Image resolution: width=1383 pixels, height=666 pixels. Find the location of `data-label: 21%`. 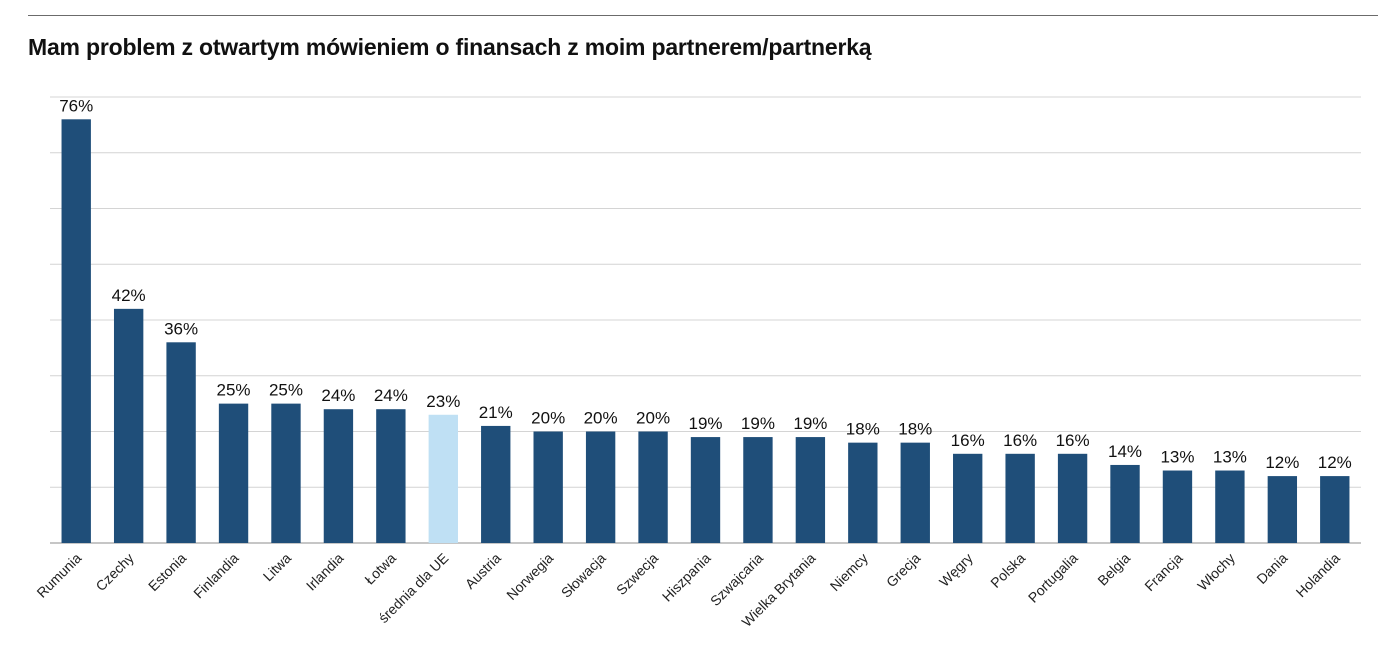

data-label: 21% is located at coordinates (496, 412).